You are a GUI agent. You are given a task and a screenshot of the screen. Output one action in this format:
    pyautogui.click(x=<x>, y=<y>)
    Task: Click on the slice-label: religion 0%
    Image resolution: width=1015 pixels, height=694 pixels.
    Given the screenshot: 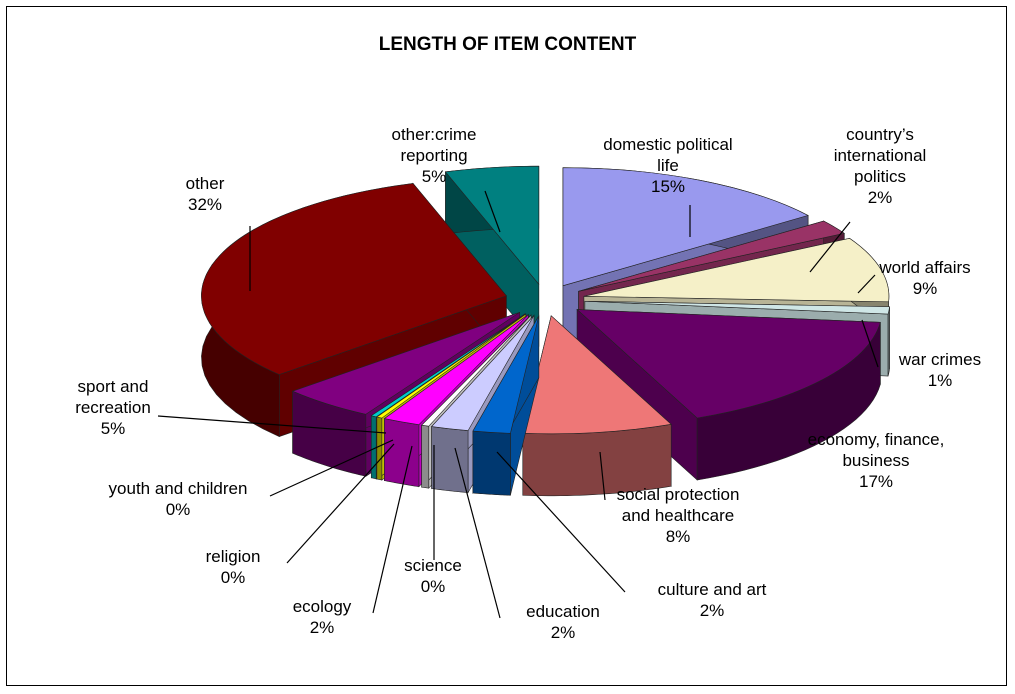 What is the action you would take?
    pyautogui.click(x=233, y=567)
    